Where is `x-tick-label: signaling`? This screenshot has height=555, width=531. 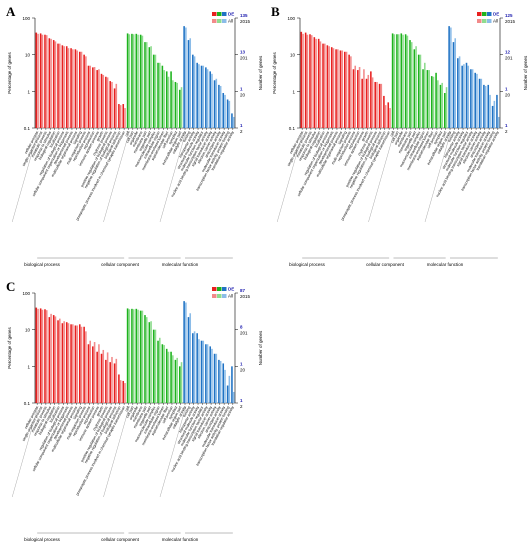 x-tick-label: signaling is located at coordinates (77, 138).